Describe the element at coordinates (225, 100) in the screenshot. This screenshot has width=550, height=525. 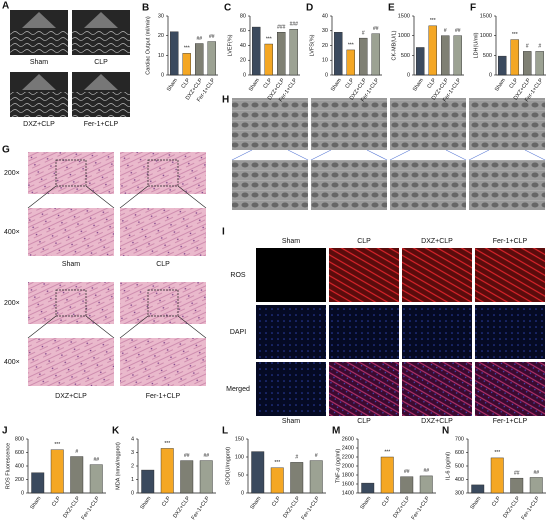
I see `panel-letter: H` at that location.